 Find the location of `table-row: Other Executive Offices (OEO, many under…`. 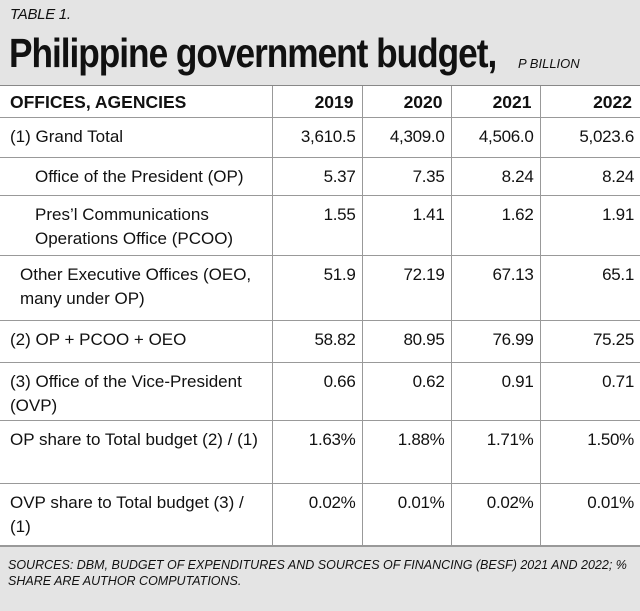

table-row: Other Executive Offices (OEO, many under… is located at coordinates (320, 287).